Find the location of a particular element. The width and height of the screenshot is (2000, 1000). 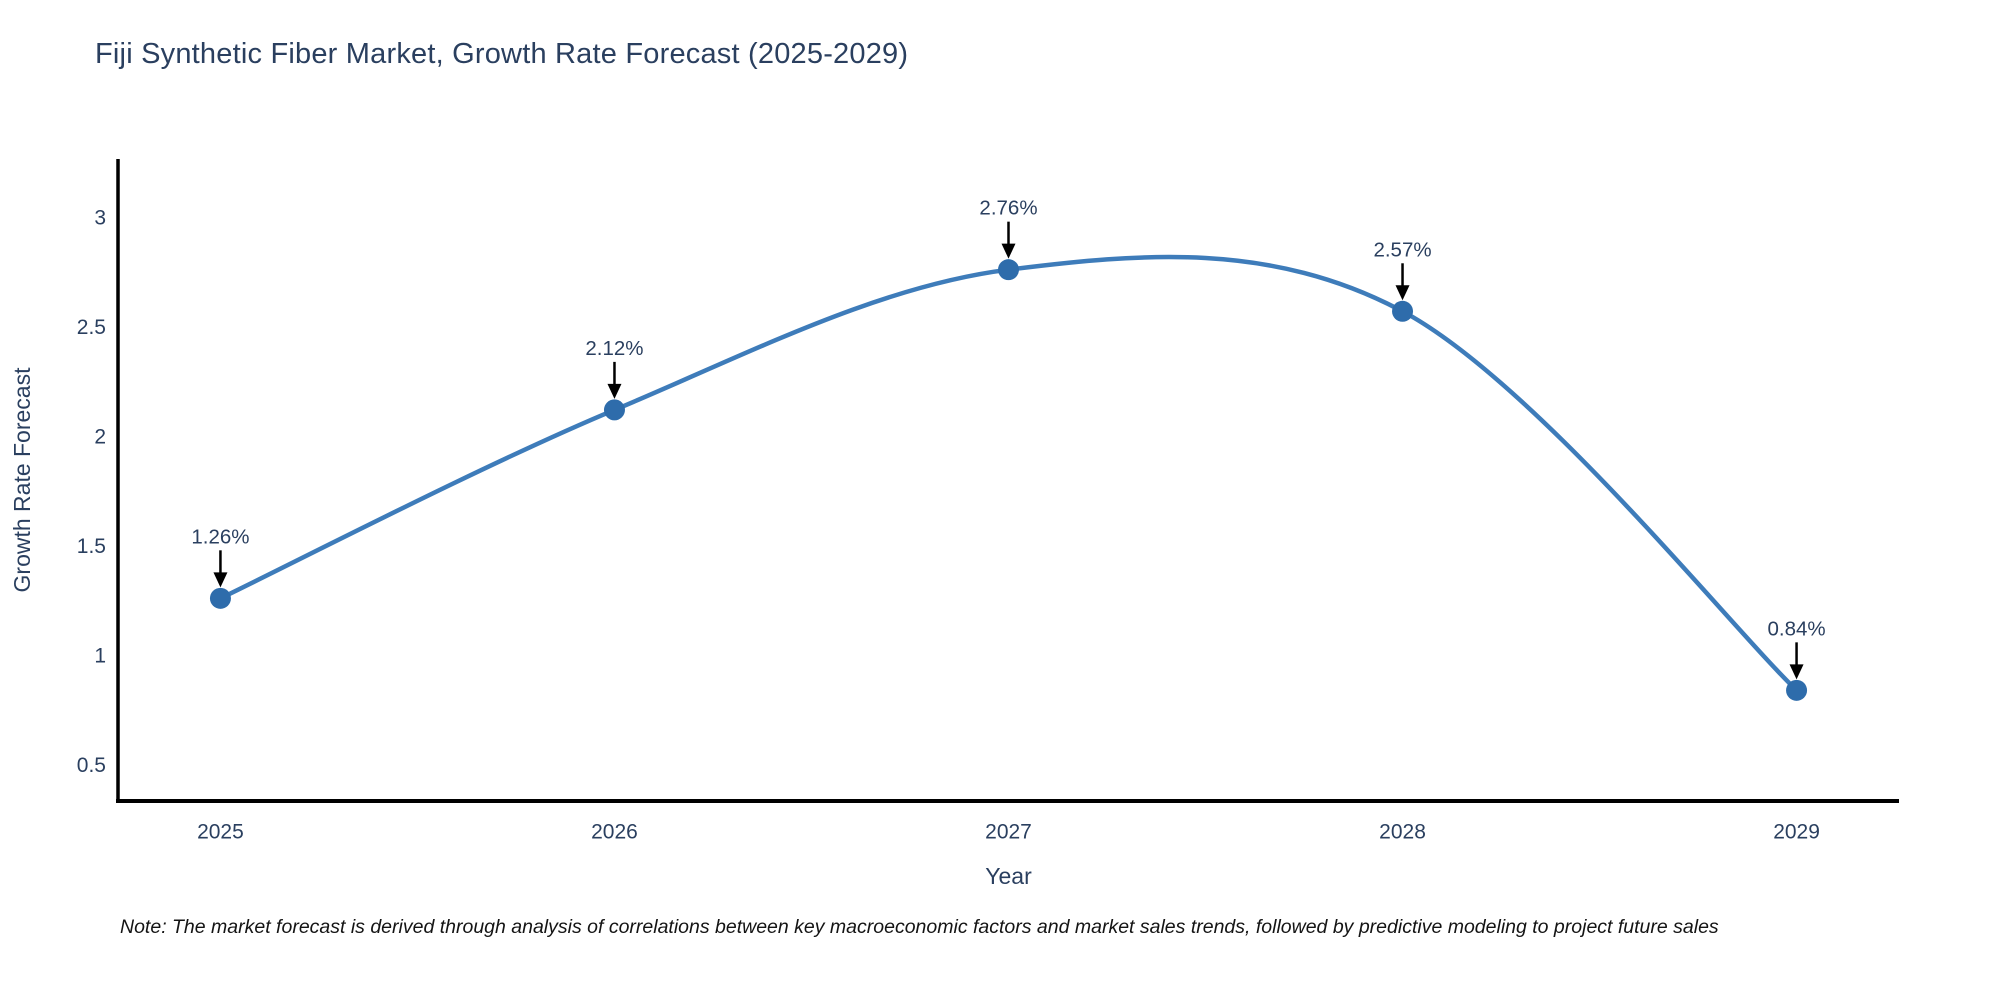

y-tick-label: 1 is located at coordinates (100, 656).